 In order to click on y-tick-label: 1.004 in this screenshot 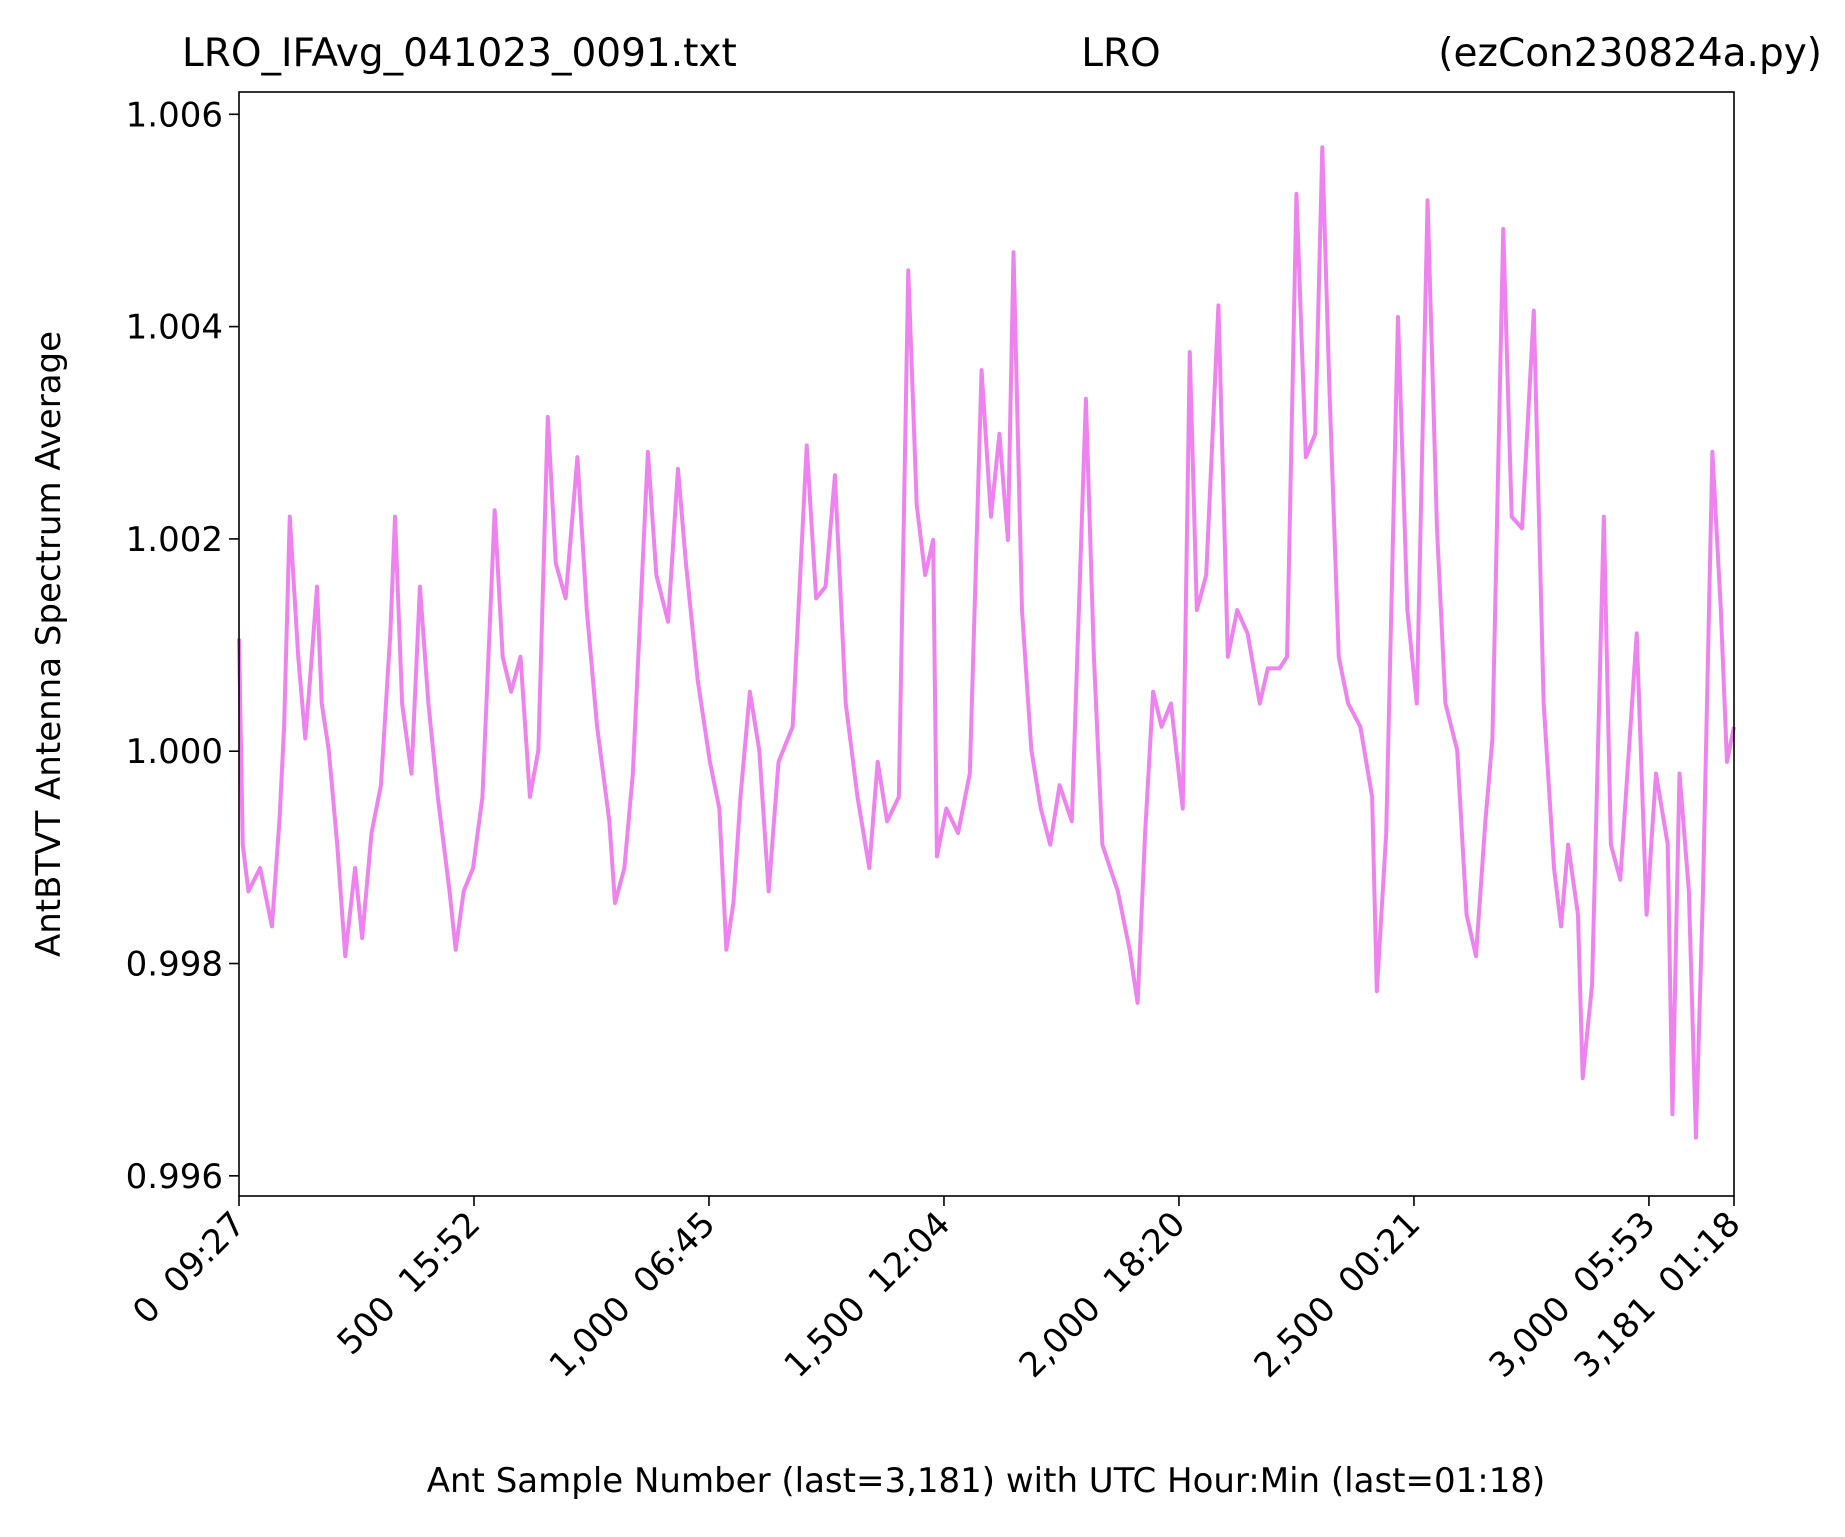, I will do `click(174, 328)`.